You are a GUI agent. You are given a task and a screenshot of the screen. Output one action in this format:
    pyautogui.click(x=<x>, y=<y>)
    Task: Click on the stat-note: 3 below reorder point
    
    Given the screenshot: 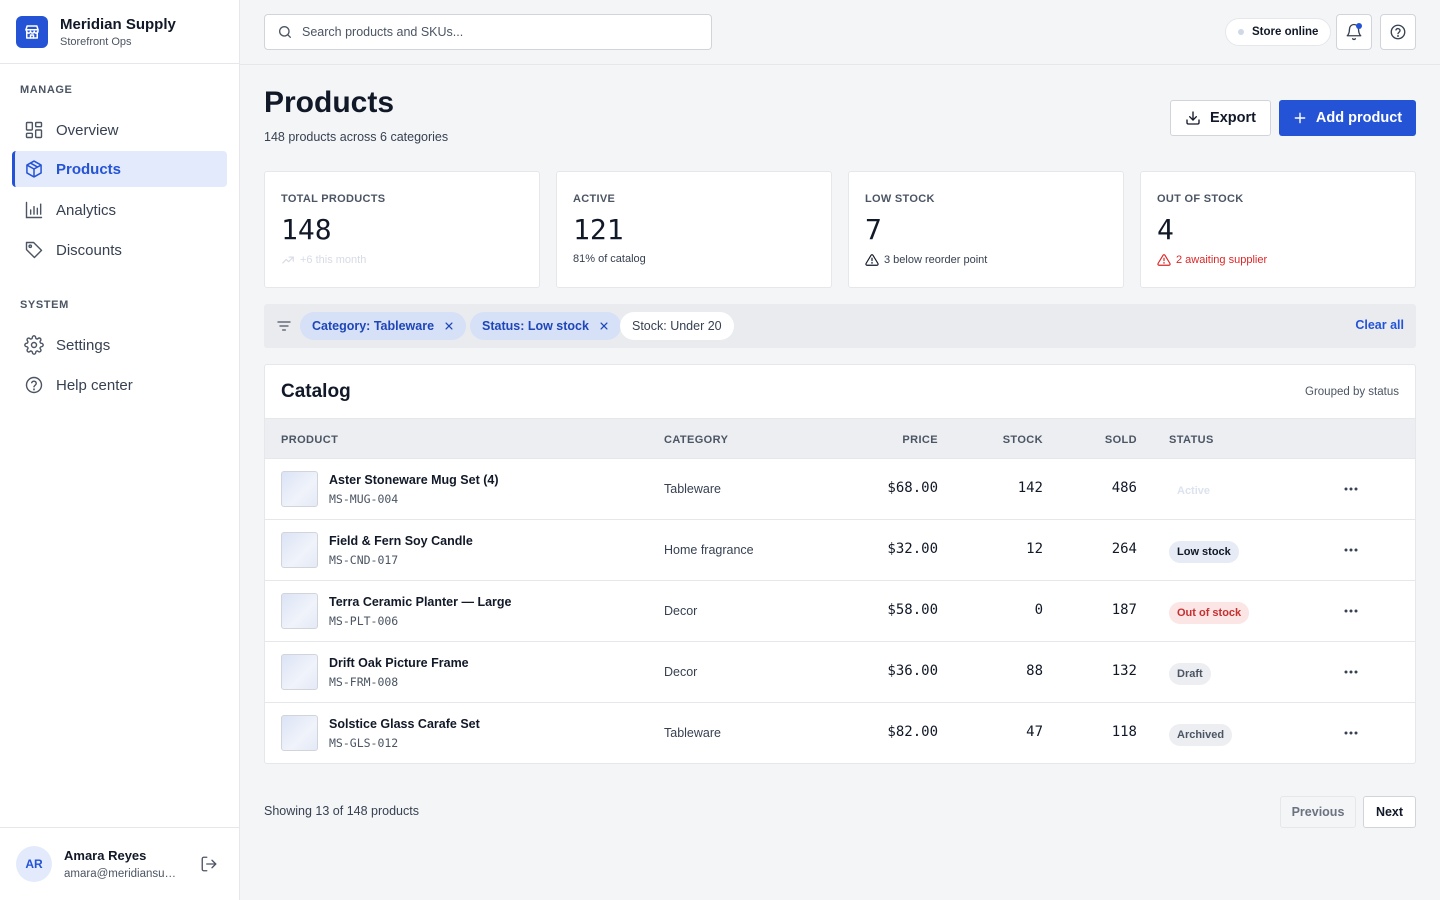 What is the action you would take?
    pyautogui.click(x=986, y=260)
    